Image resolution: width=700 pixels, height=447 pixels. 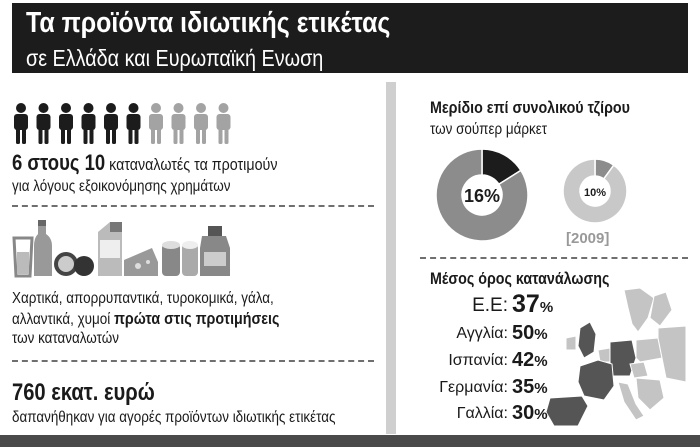 What do you see at coordinates (526, 304) in the screenshot?
I see `stat-value: 37` at bounding box center [526, 304].